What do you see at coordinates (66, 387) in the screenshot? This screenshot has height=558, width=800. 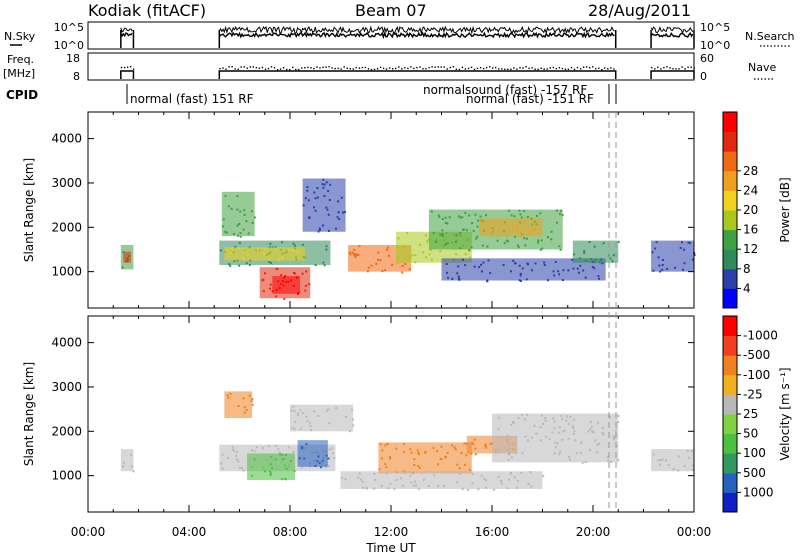 I see `velocity-ytick-label: 3000` at bounding box center [66, 387].